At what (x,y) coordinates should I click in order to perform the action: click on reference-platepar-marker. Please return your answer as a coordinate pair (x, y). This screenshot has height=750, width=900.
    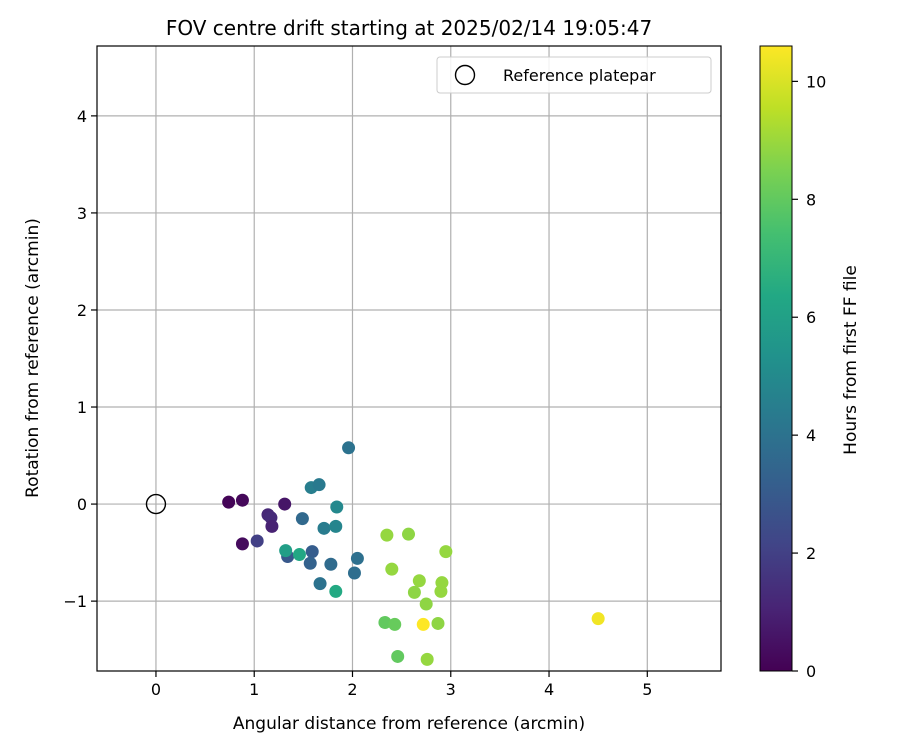
    Looking at the image, I should click on (156, 504).